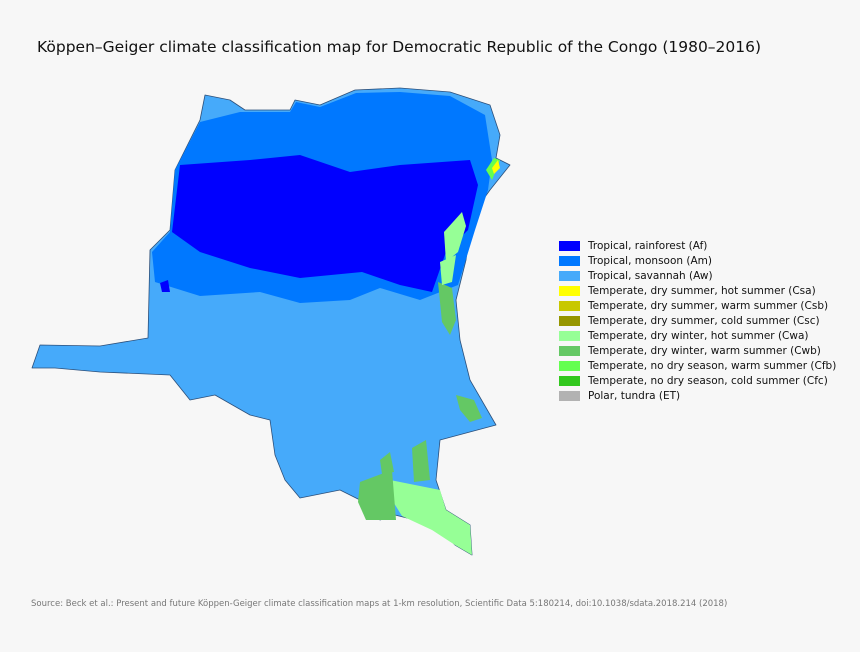 Image resolution: width=860 pixels, height=652 pixels. Describe the element at coordinates (448, 270) in the screenshot. I see `region-cwa-east2` at that location.